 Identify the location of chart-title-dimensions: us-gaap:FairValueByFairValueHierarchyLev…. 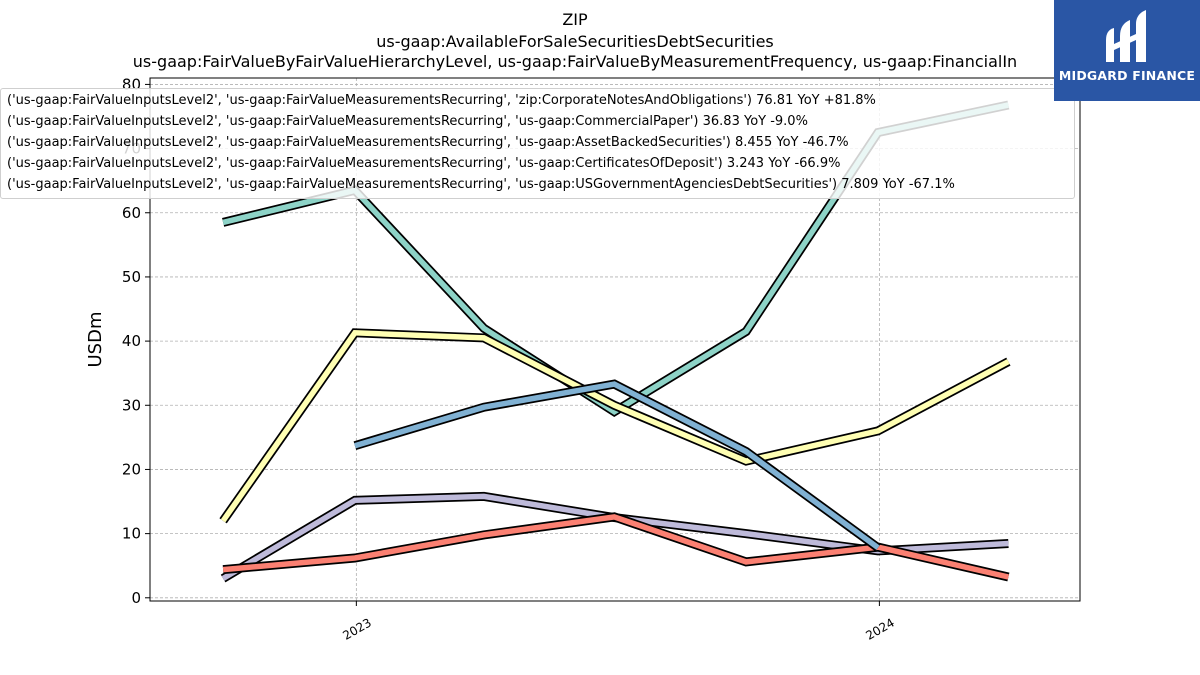
(575, 61).